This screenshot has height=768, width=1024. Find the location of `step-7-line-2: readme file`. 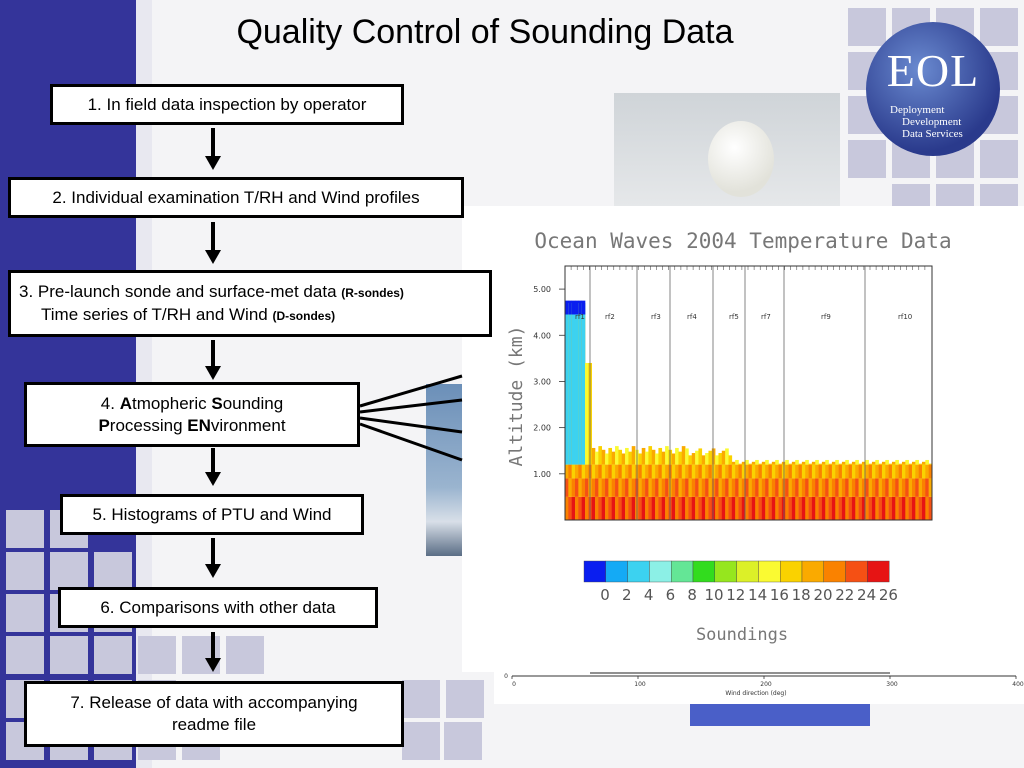

step-7-line-2: readme file is located at coordinates (214, 724).